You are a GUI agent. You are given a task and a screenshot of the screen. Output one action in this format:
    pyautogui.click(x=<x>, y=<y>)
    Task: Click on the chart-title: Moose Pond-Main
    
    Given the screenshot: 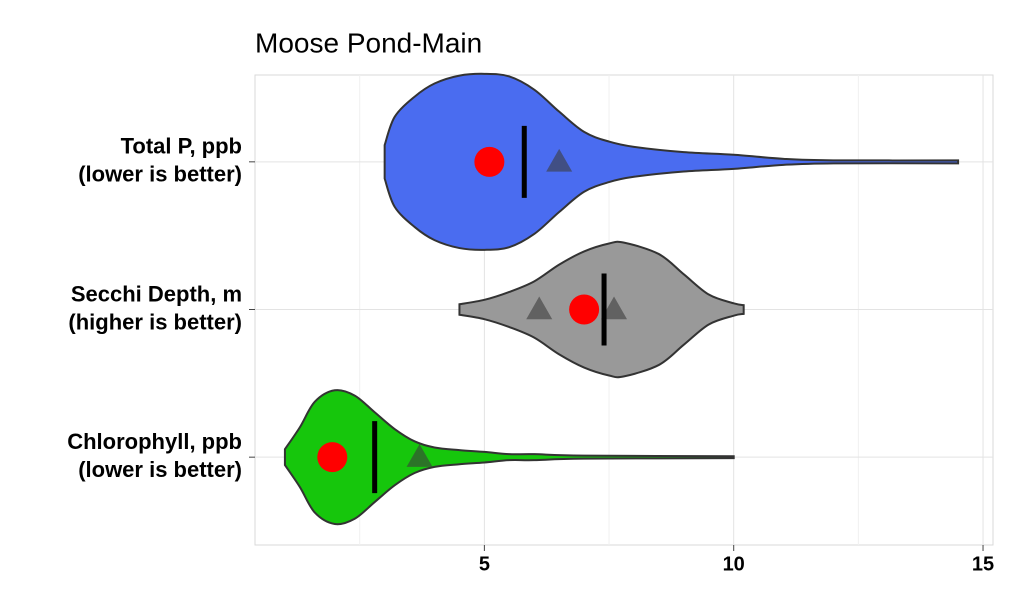 What is the action you would take?
    pyautogui.click(x=368, y=42)
    